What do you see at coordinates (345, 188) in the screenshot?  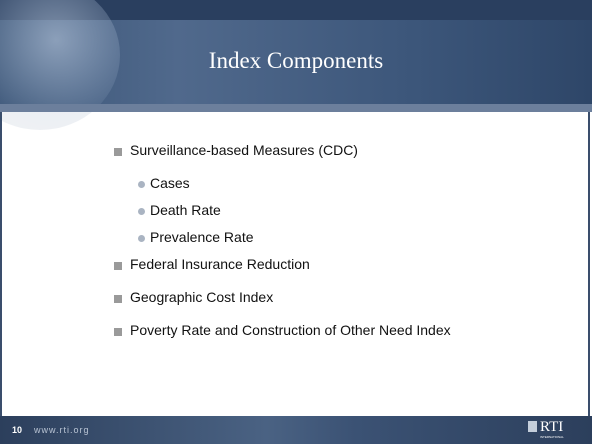 I see `sub-bullet-item: Cases` at bounding box center [345, 188].